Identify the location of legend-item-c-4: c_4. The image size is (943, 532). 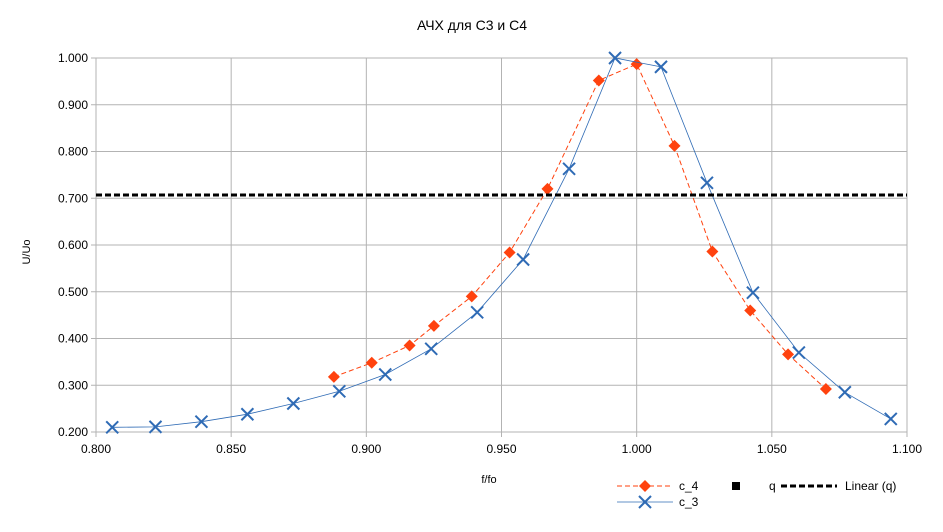
(658, 486).